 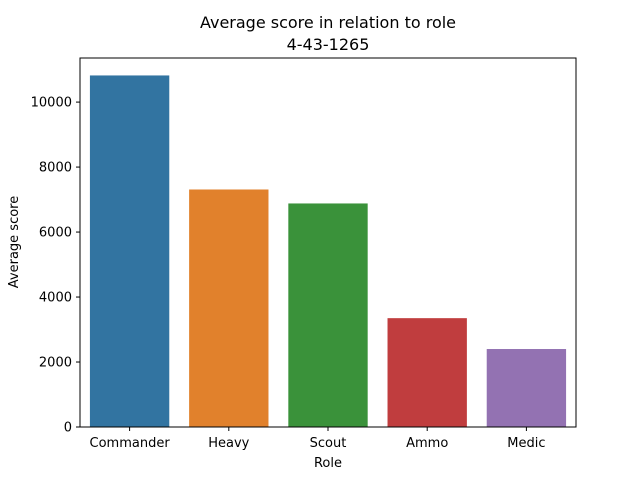 What do you see at coordinates (129, 251) in the screenshot?
I see `bar-commander` at bounding box center [129, 251].